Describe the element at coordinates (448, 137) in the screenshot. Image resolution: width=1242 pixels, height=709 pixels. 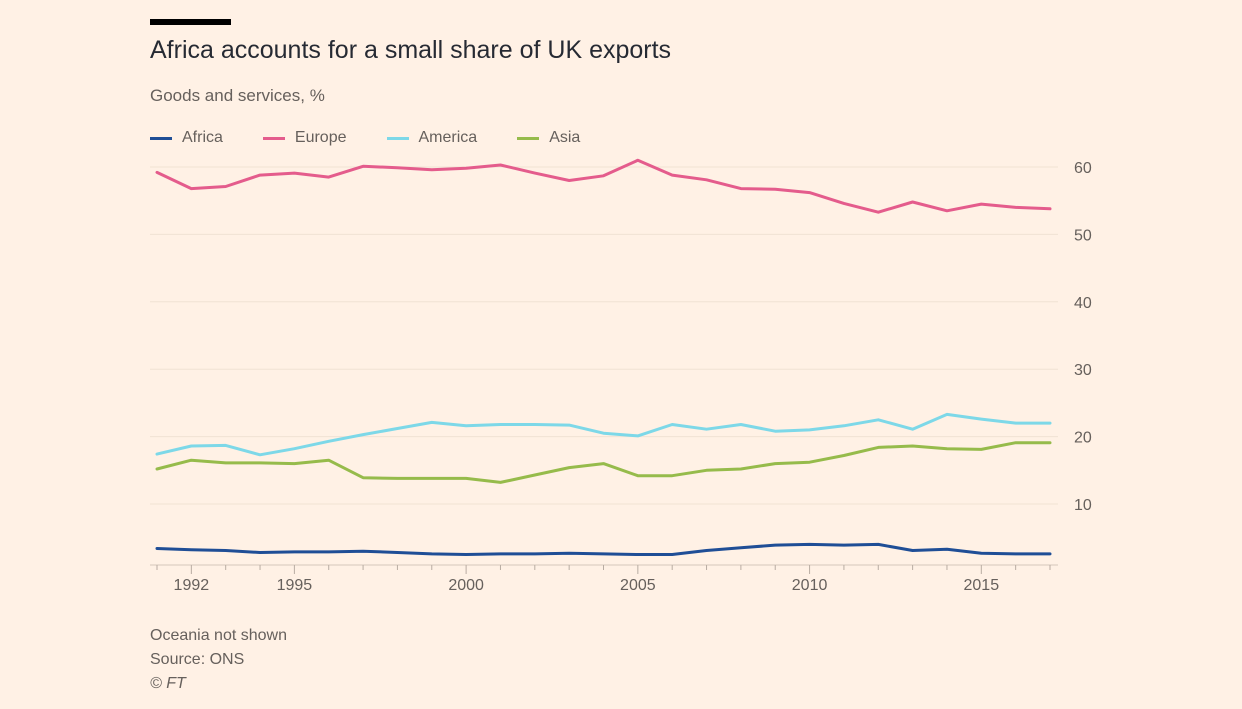
I see `legend-label-america: America` at that location.